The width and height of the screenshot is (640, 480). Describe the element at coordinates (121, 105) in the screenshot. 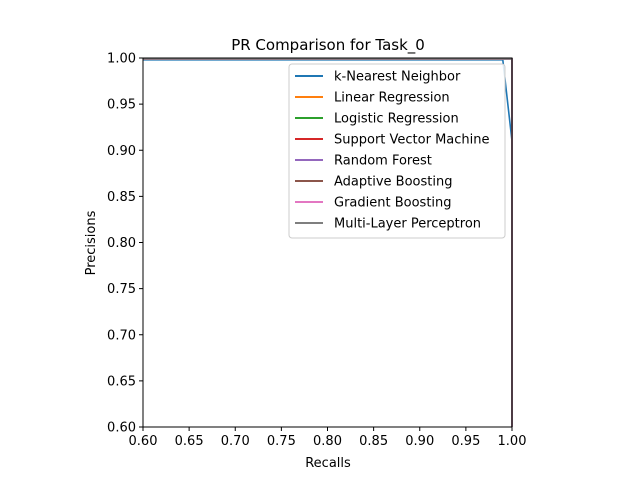

I see `y-tick-label: 0.95` at that location.